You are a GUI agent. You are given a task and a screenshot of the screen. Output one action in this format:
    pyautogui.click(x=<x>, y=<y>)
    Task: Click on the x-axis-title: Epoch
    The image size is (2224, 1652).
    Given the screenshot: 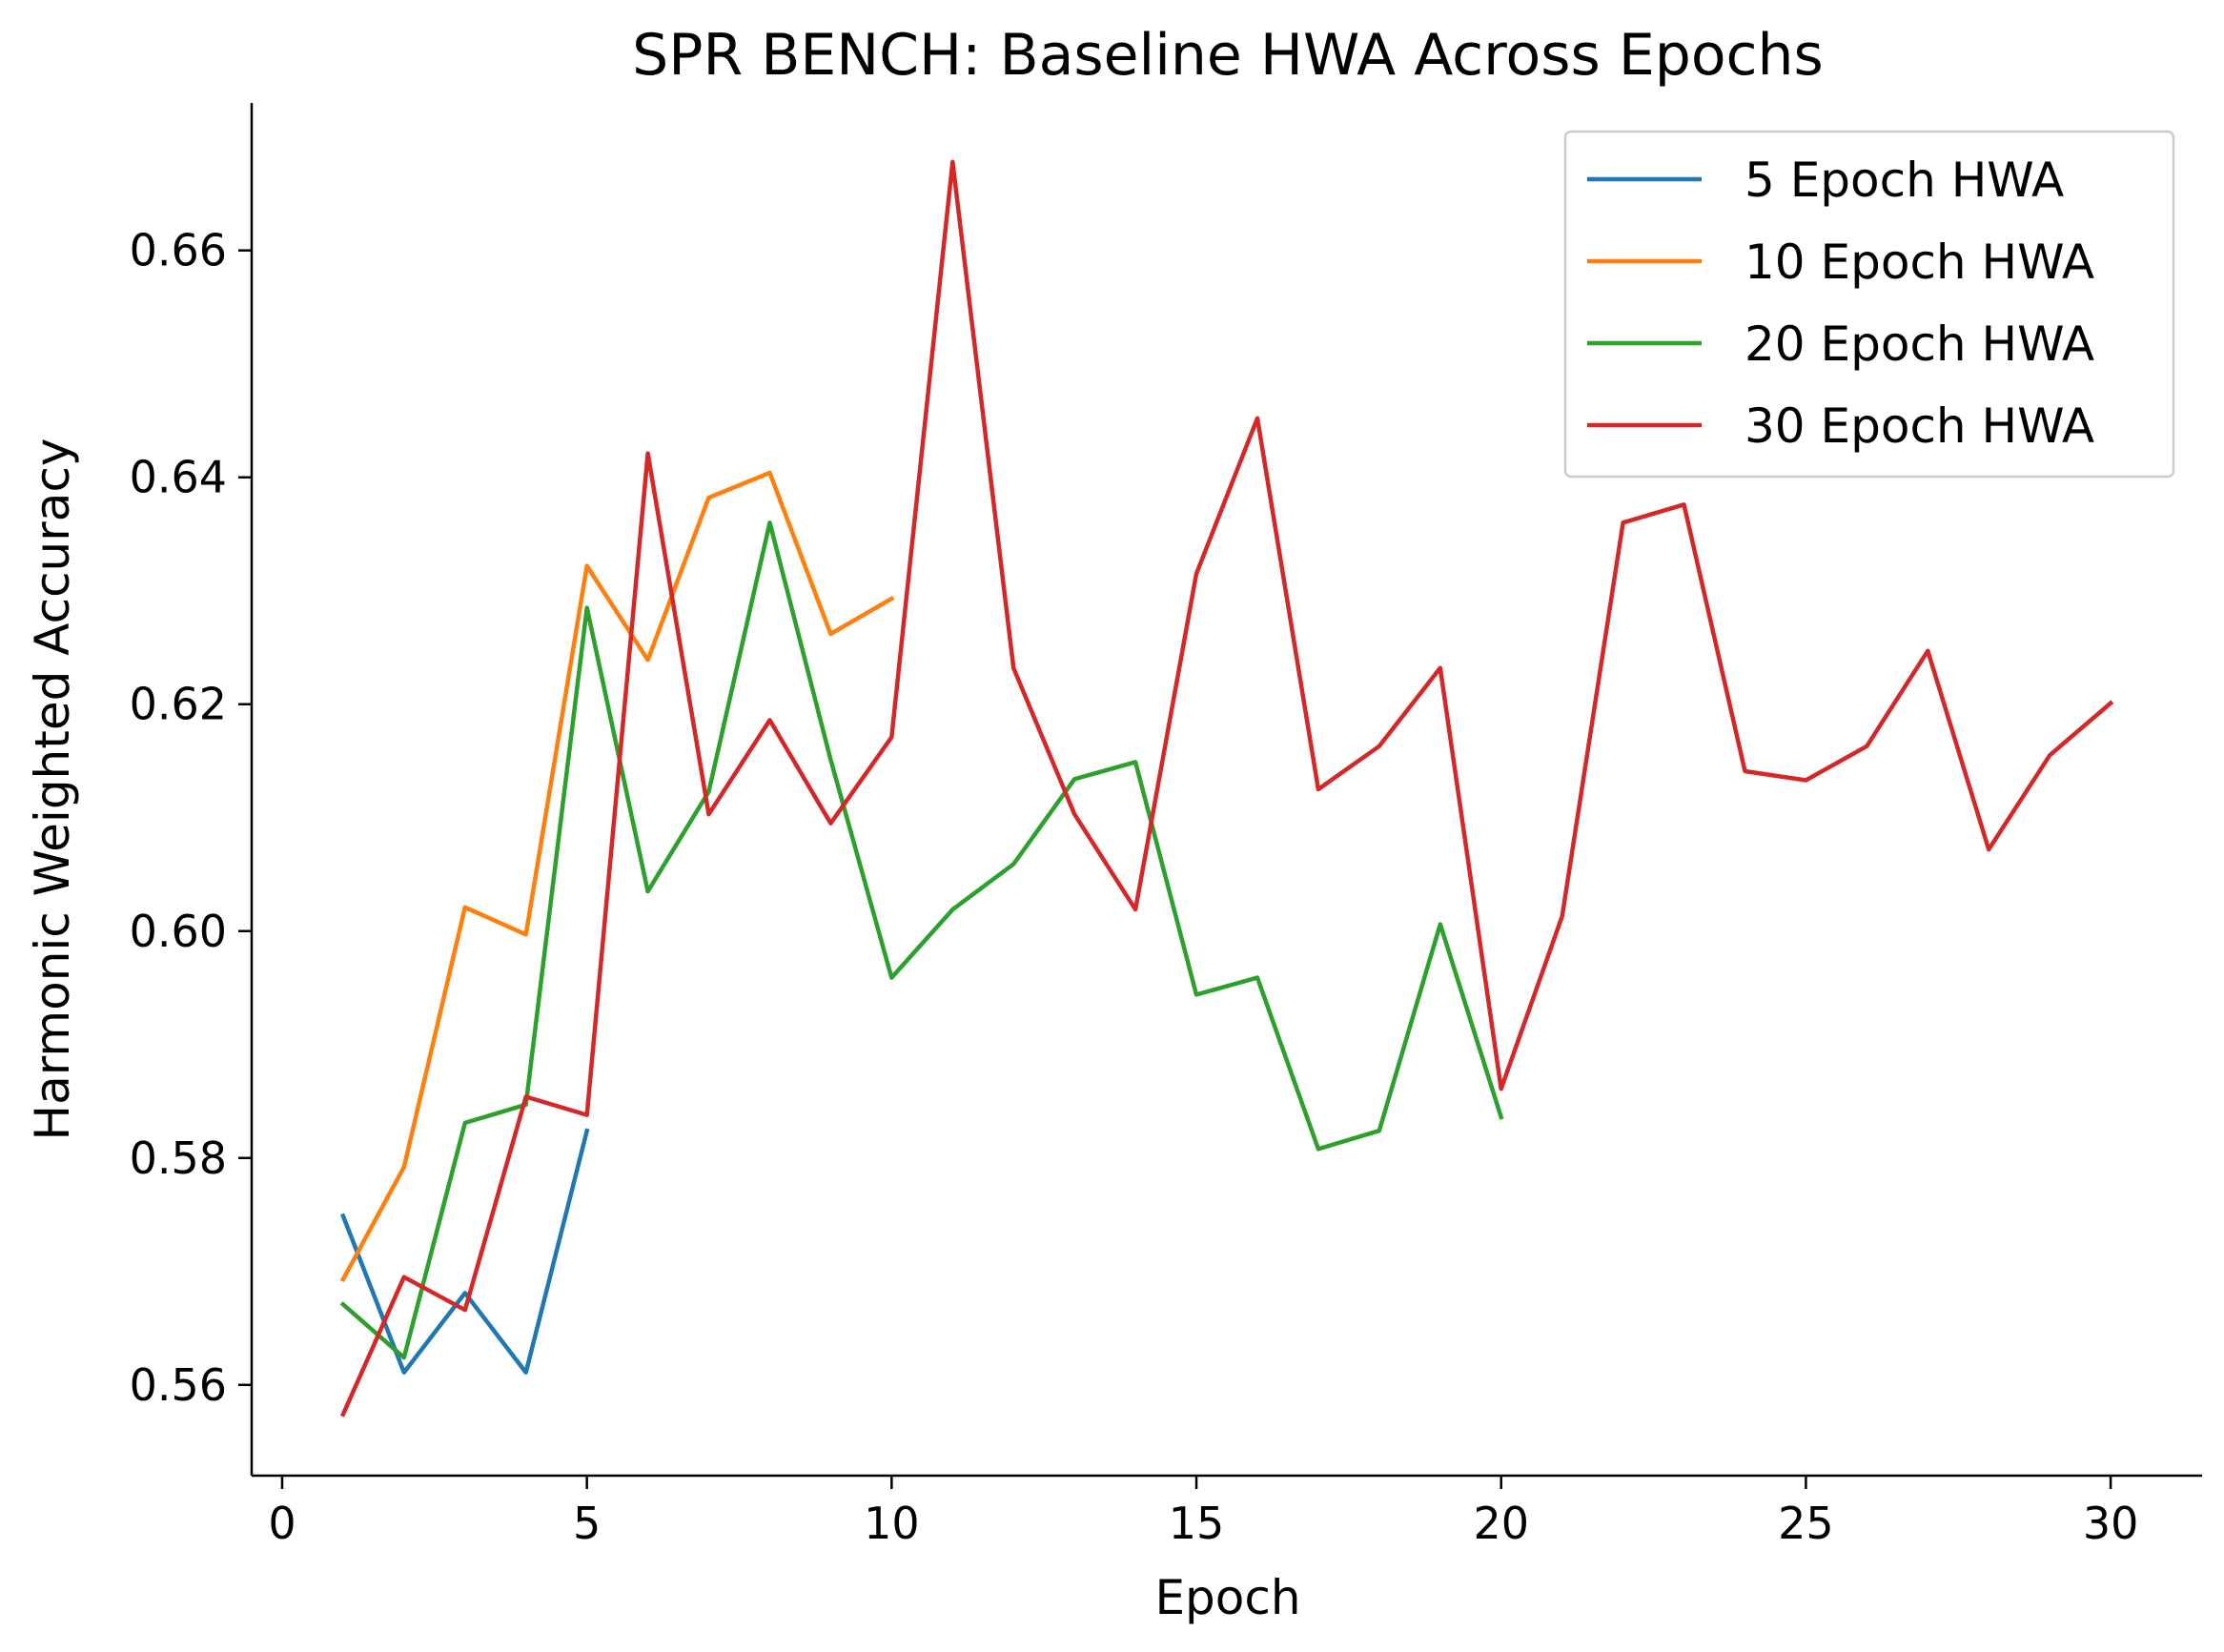 What is the action you would take?
    pyautogui.click(x=1227, y=1597)
    